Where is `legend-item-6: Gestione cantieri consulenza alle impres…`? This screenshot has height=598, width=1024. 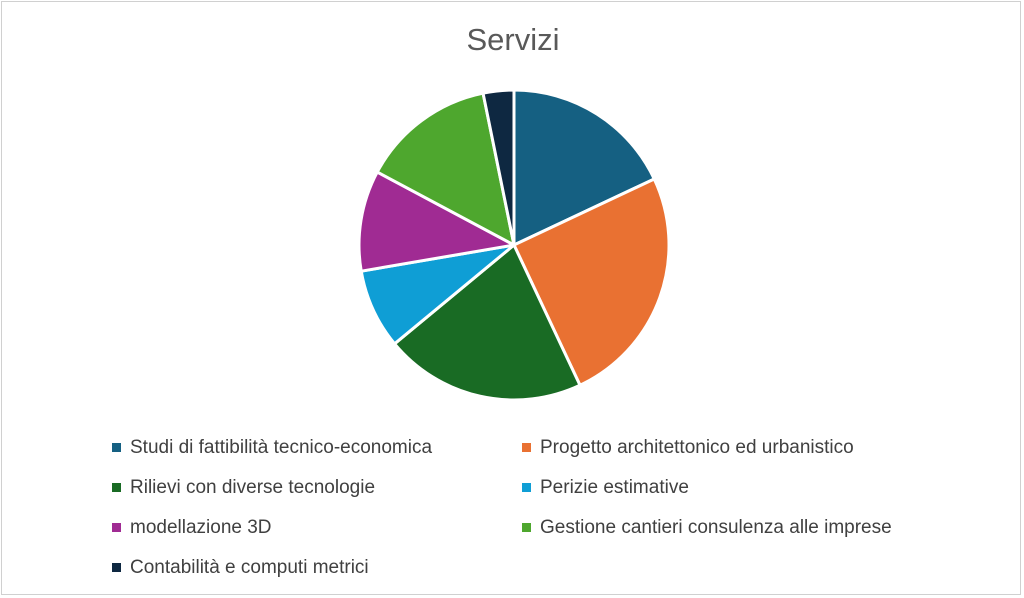
legend-item-6: Gestione cantieri consulenza alle impres… is located at coordinates (747, 527).